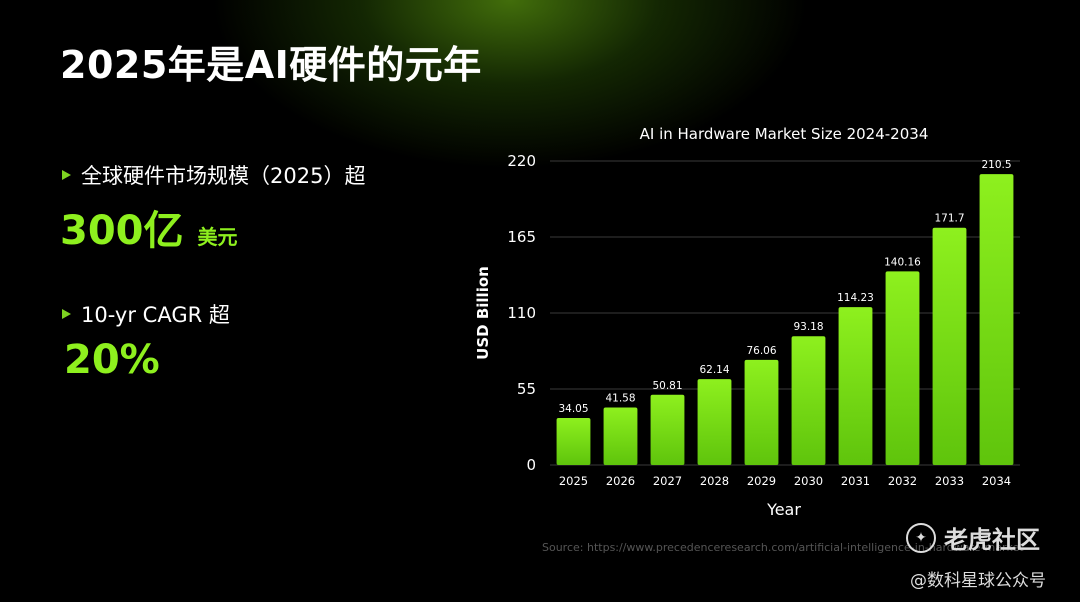 The width and height of the screenshot is (1080, 602). What do you see at coordinates (949, 481) in the screenshot?
I see `x-tick-label: 2033` at bounding box center [949, 481].